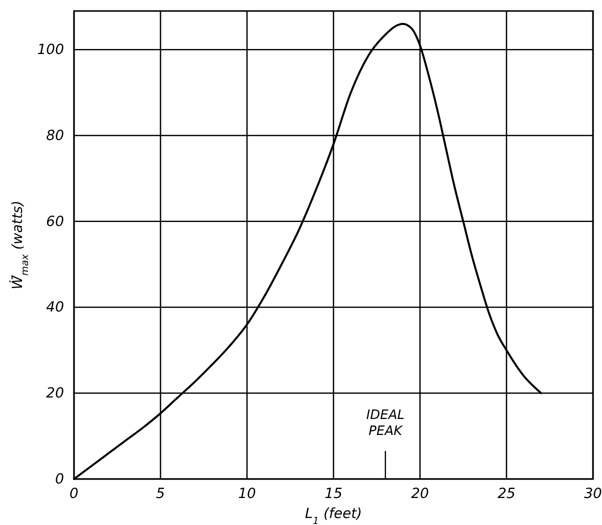 The image size is (602, 525). Describe the element at coordinates (333, 515) in the screenshot. I see `x-axis-title: L$_{1}$ (feet)` at that location.